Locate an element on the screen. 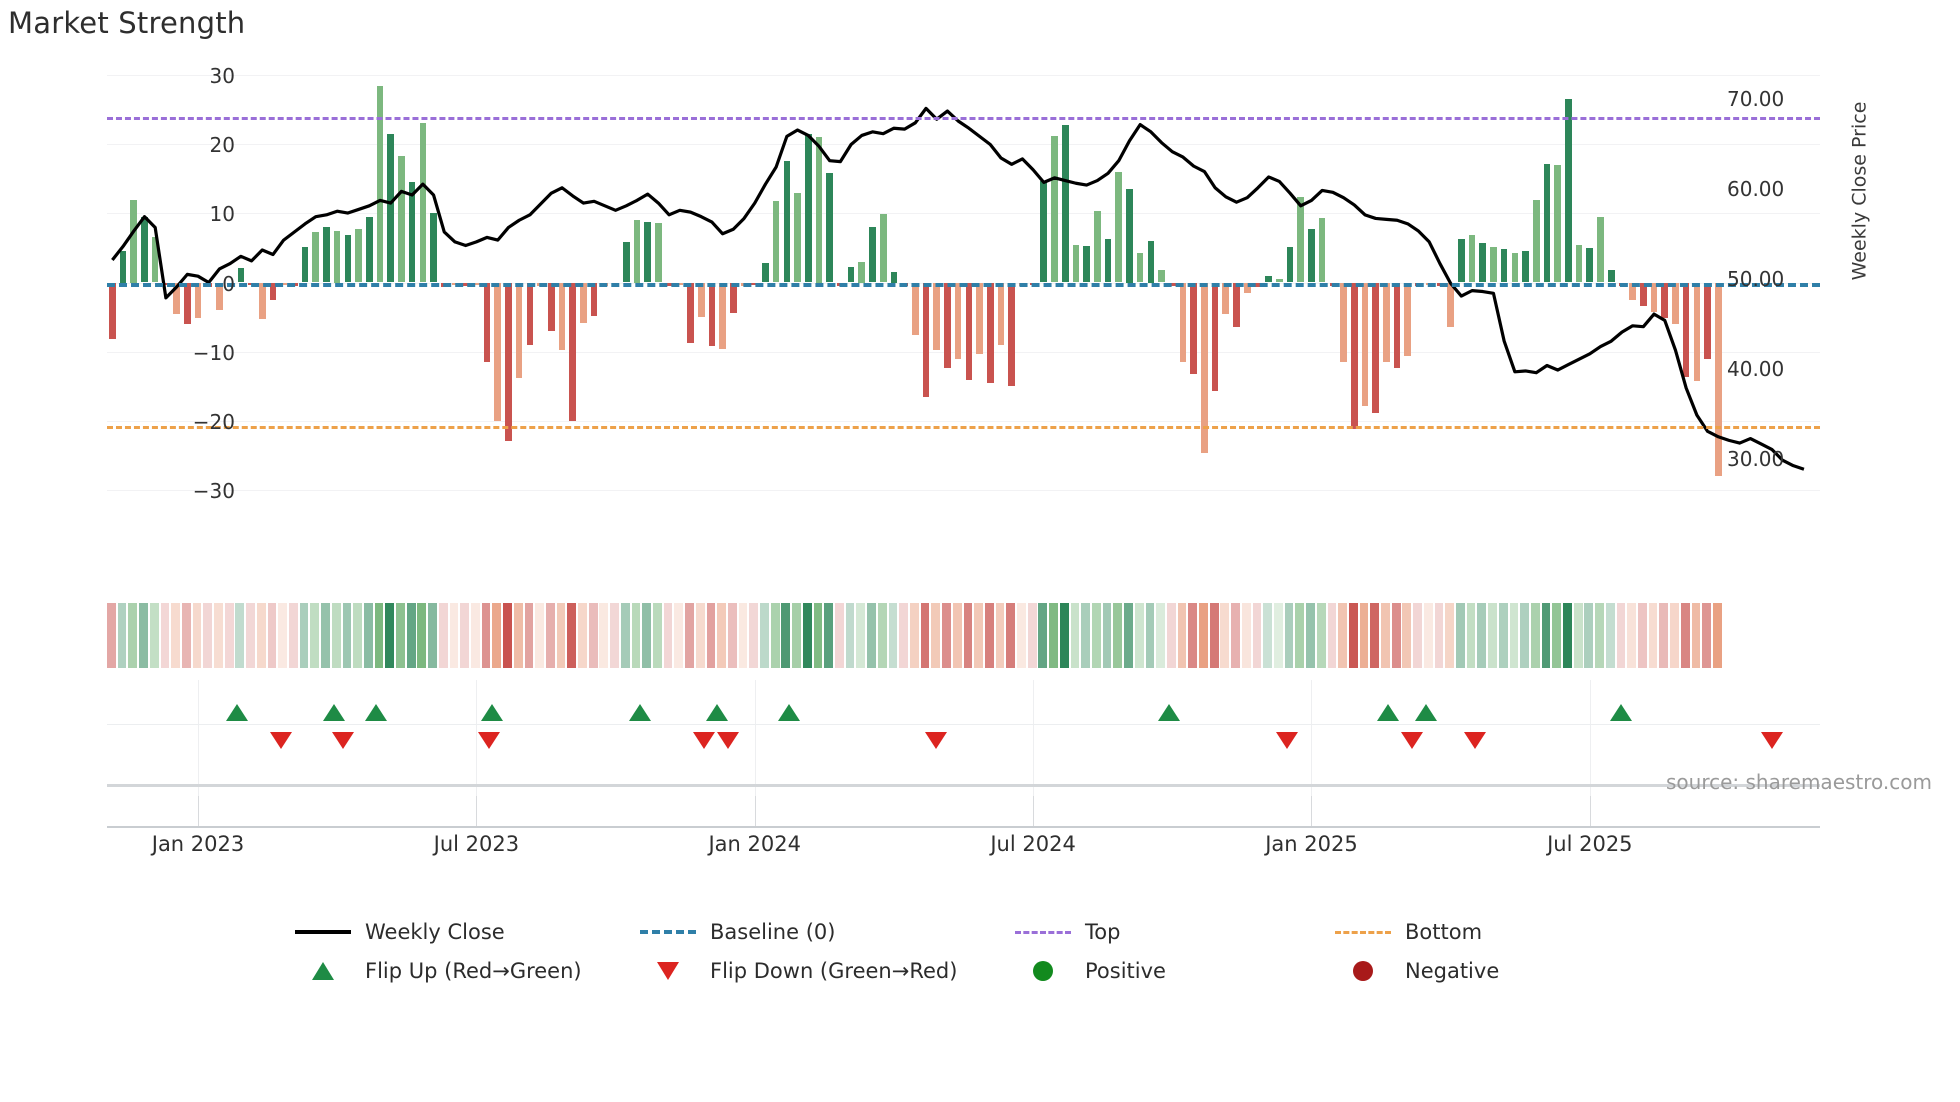  legend-item-top: Top is located at coordinates (1067, 932).